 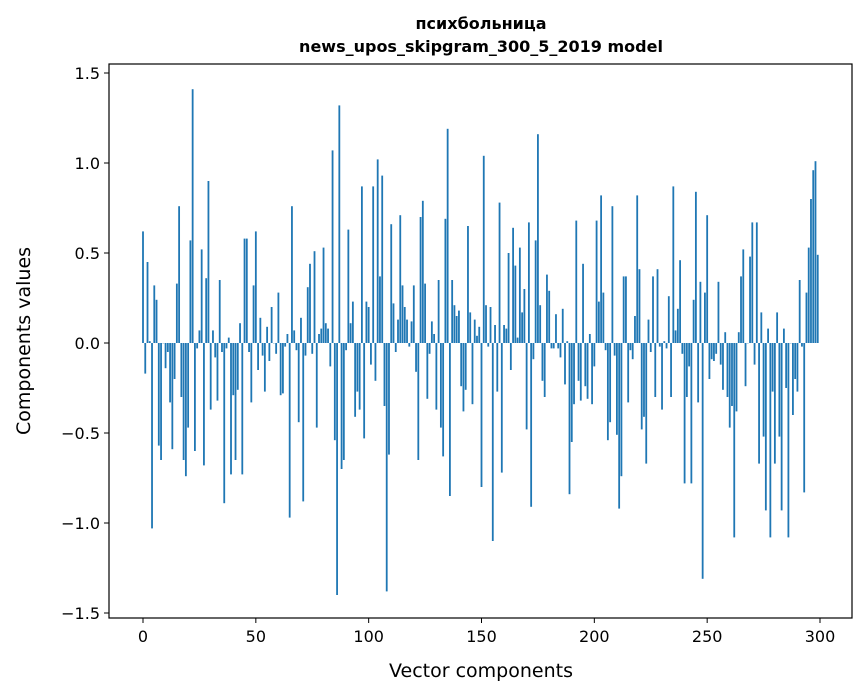 What do you see at coordinates (594, 636) in the screenshot?
I see `x-tick-label: 200` at bounding box center [594, 636].